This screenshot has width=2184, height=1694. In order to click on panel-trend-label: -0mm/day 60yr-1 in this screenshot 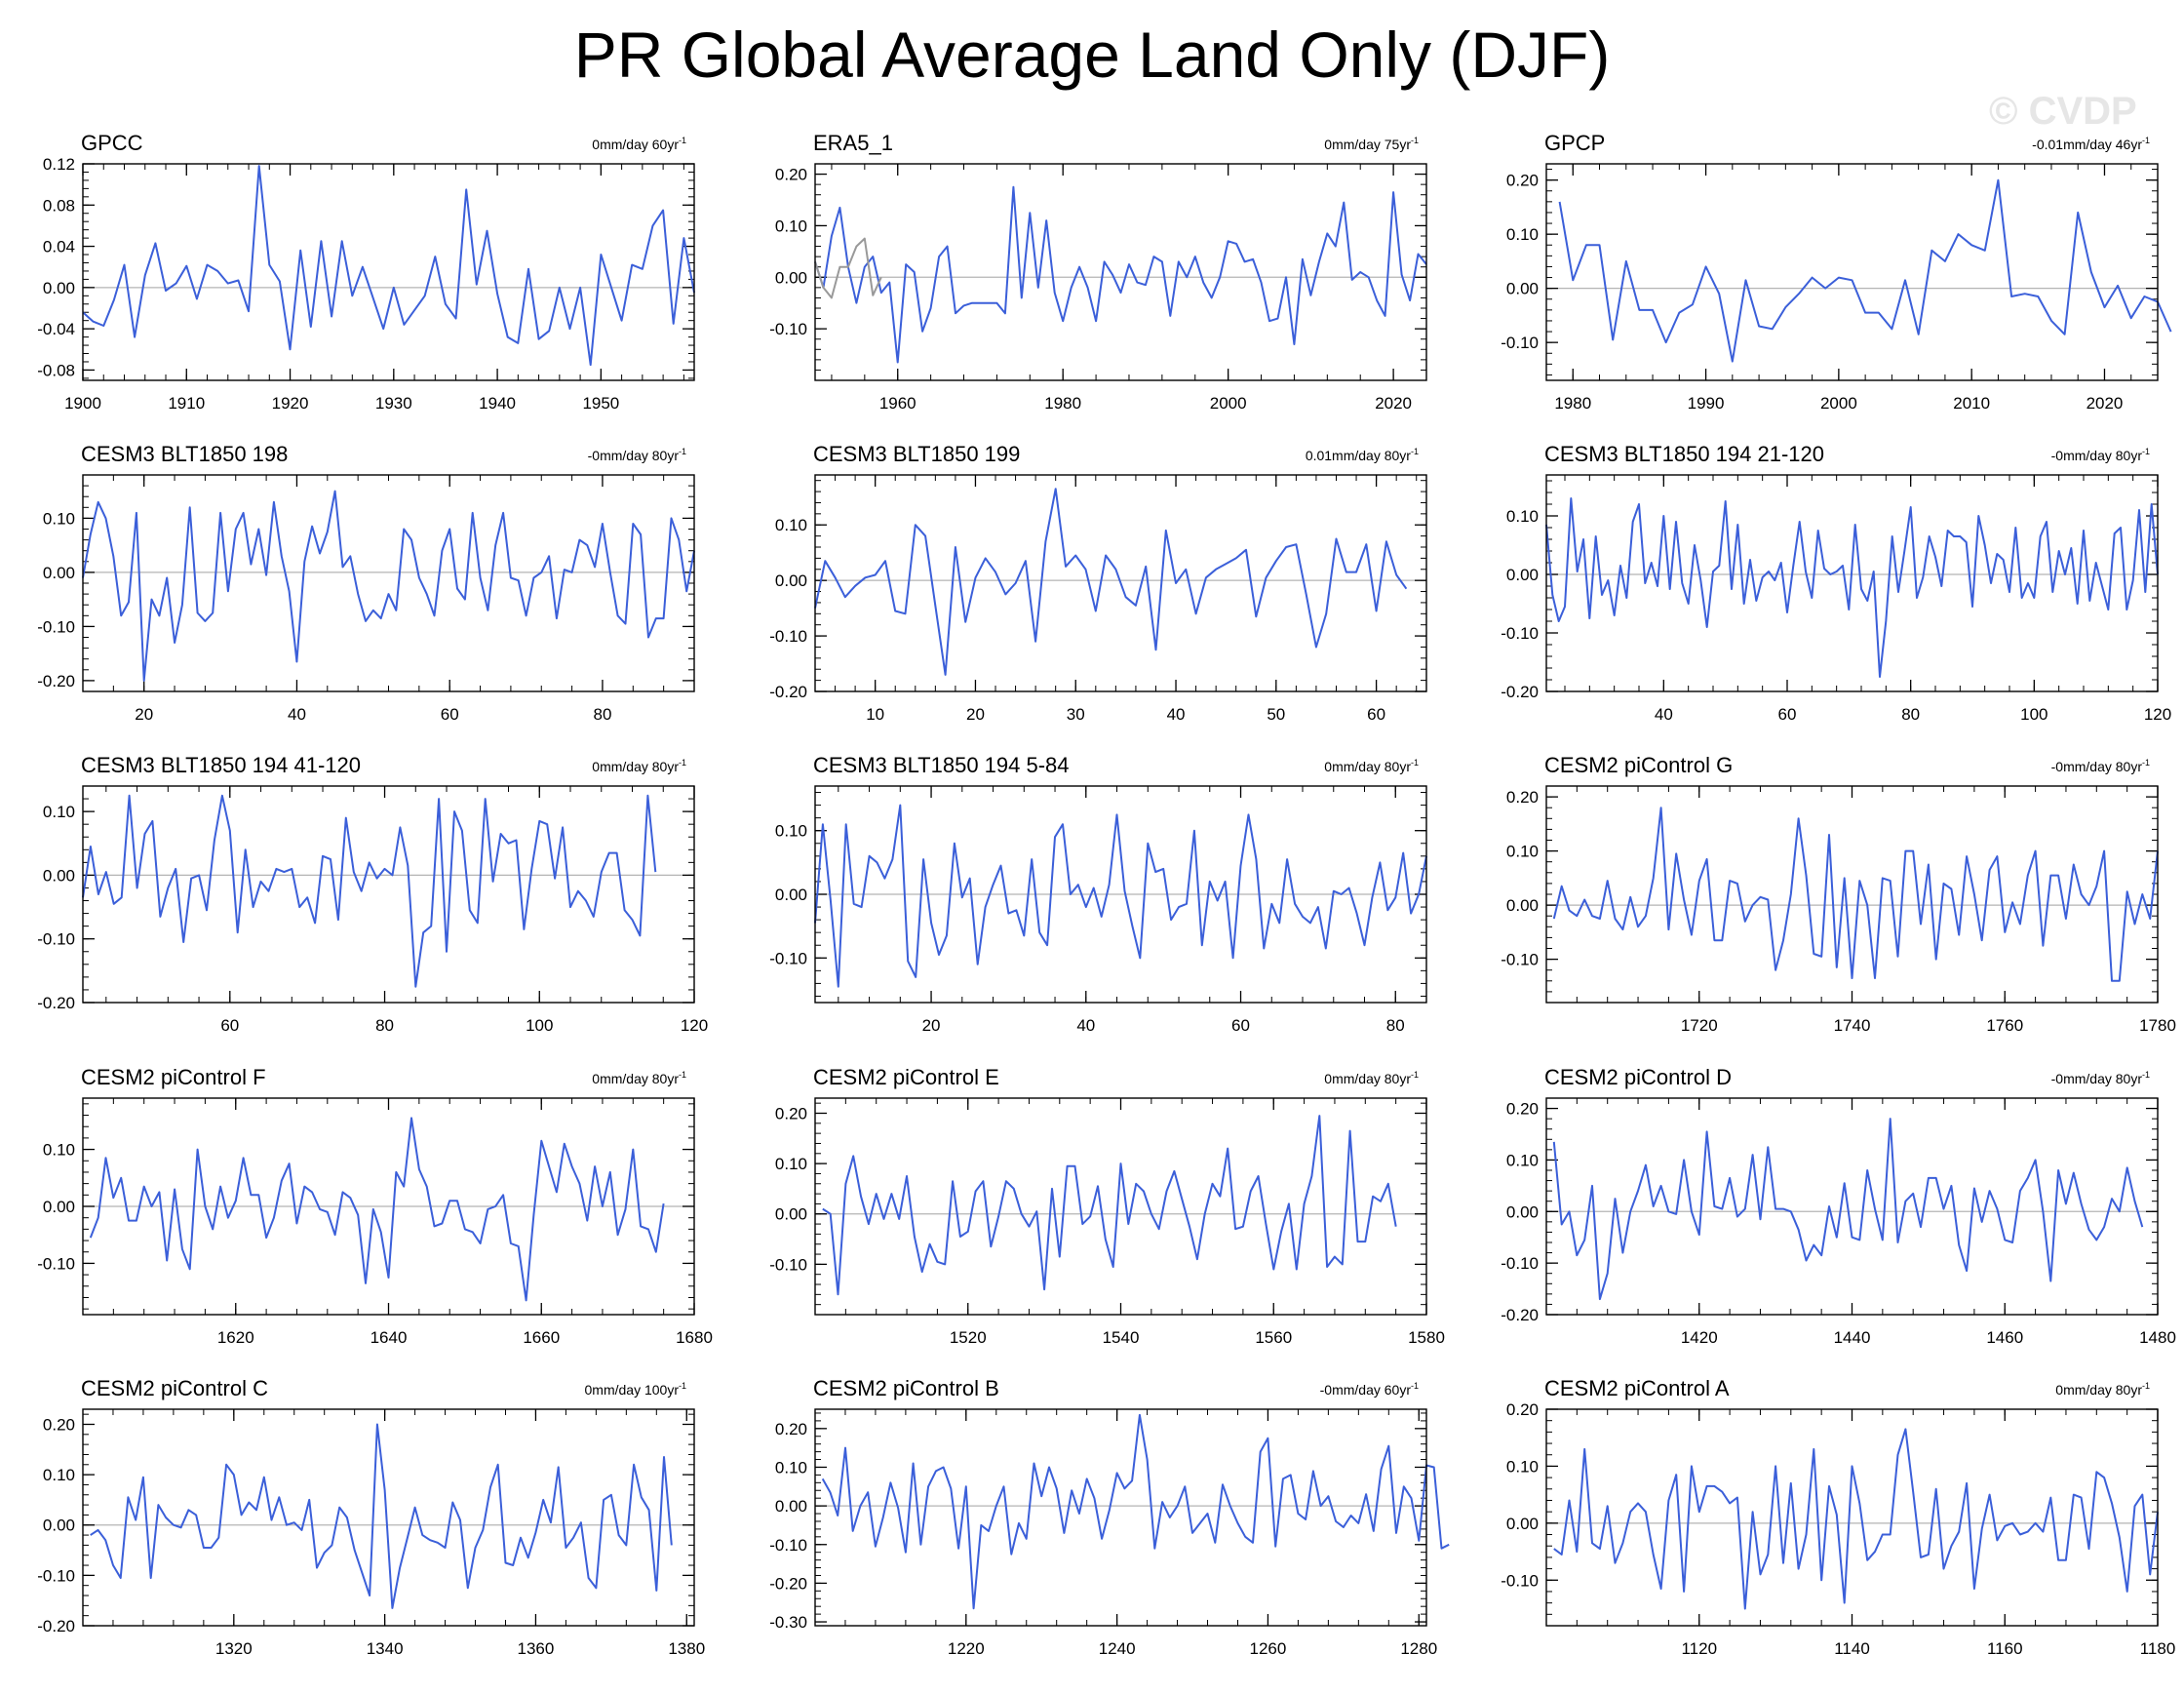, I will do `click(1369, 1389)`.